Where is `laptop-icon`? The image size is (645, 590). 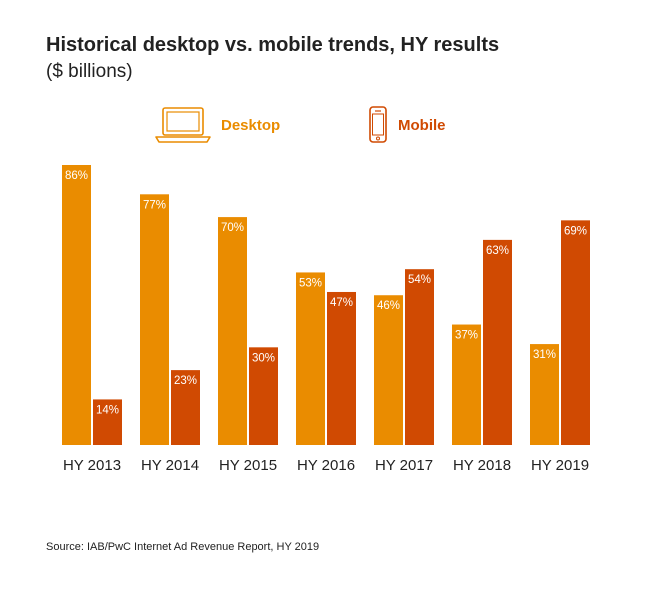 laptop-icon is located at coordinates (183, 125).